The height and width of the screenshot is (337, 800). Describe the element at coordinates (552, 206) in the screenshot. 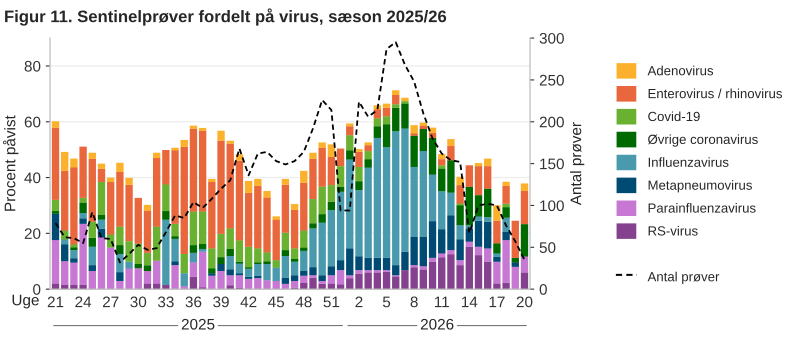

I see `y2-tick-label: 100` at that location.